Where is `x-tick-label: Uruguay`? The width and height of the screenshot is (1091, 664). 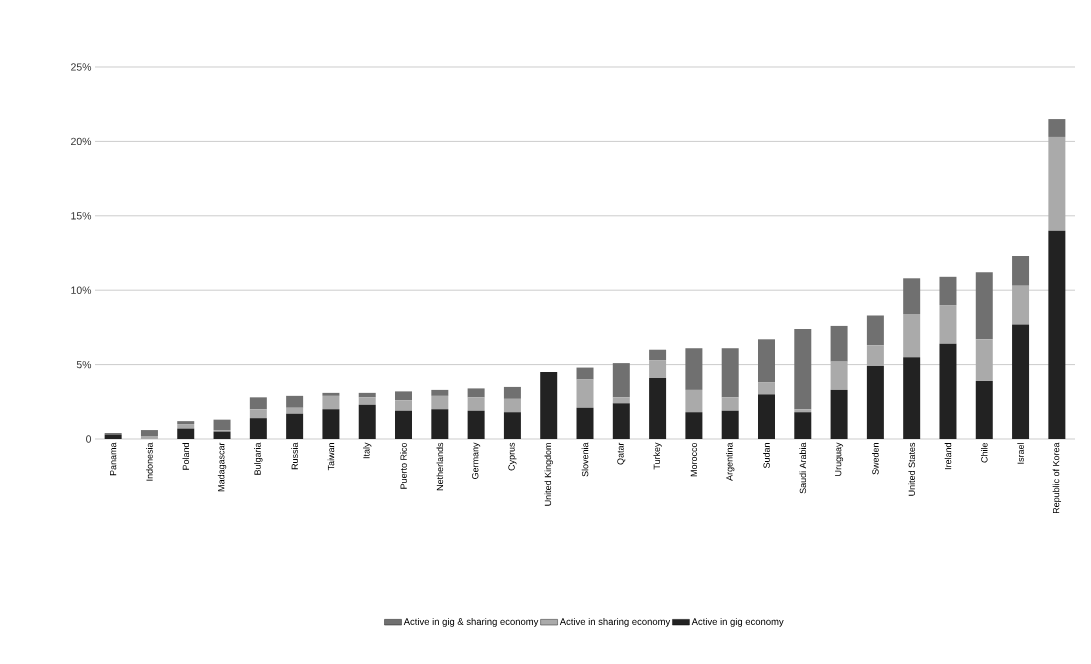
x-tick-label: Uruguay is located at coordinates (839, 459).